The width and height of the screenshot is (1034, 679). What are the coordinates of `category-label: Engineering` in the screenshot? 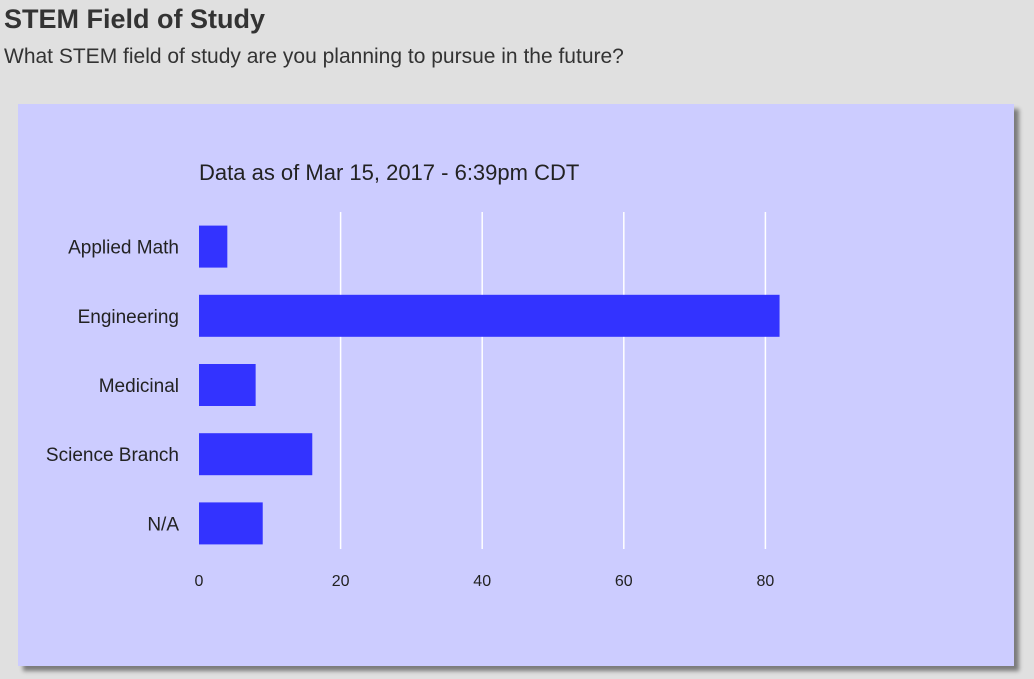 It's located at (128, 317).